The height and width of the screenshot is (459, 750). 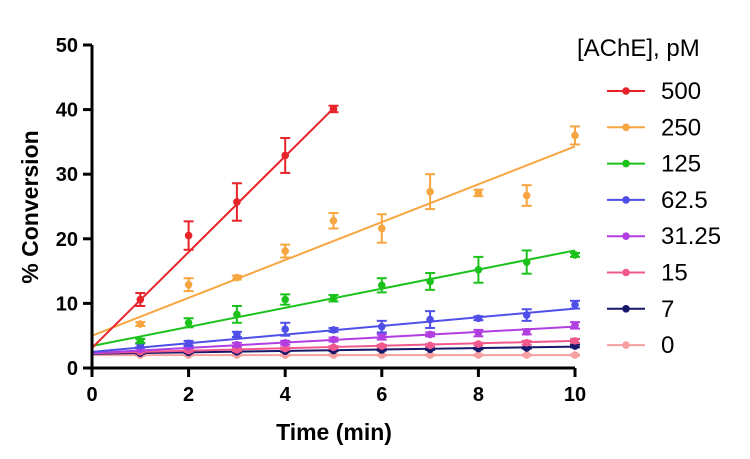 What do you see at coordinates (188, 395) in the screenshot?
I see `x-tick-label: 2` at bounding box center [188, 395].